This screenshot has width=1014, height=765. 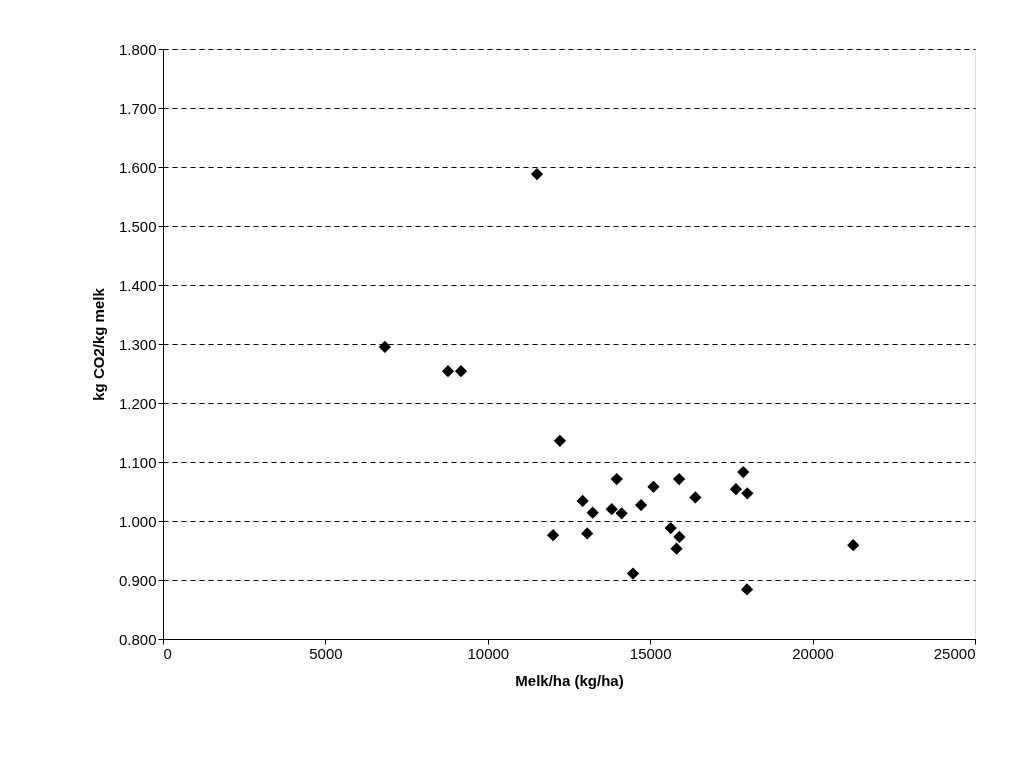 I want to click on y-tick-label: 1.100, so click(x=137, y=462).